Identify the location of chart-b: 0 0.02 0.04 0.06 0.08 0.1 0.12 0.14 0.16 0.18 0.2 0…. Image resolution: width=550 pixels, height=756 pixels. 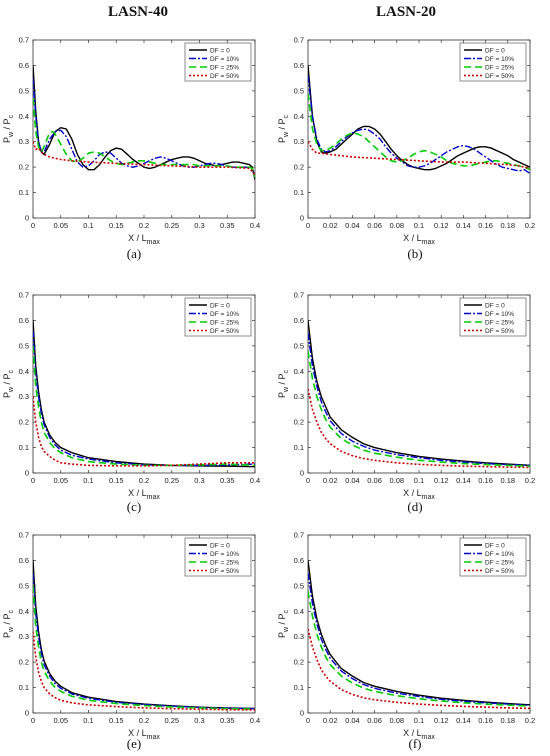
(406, 141).